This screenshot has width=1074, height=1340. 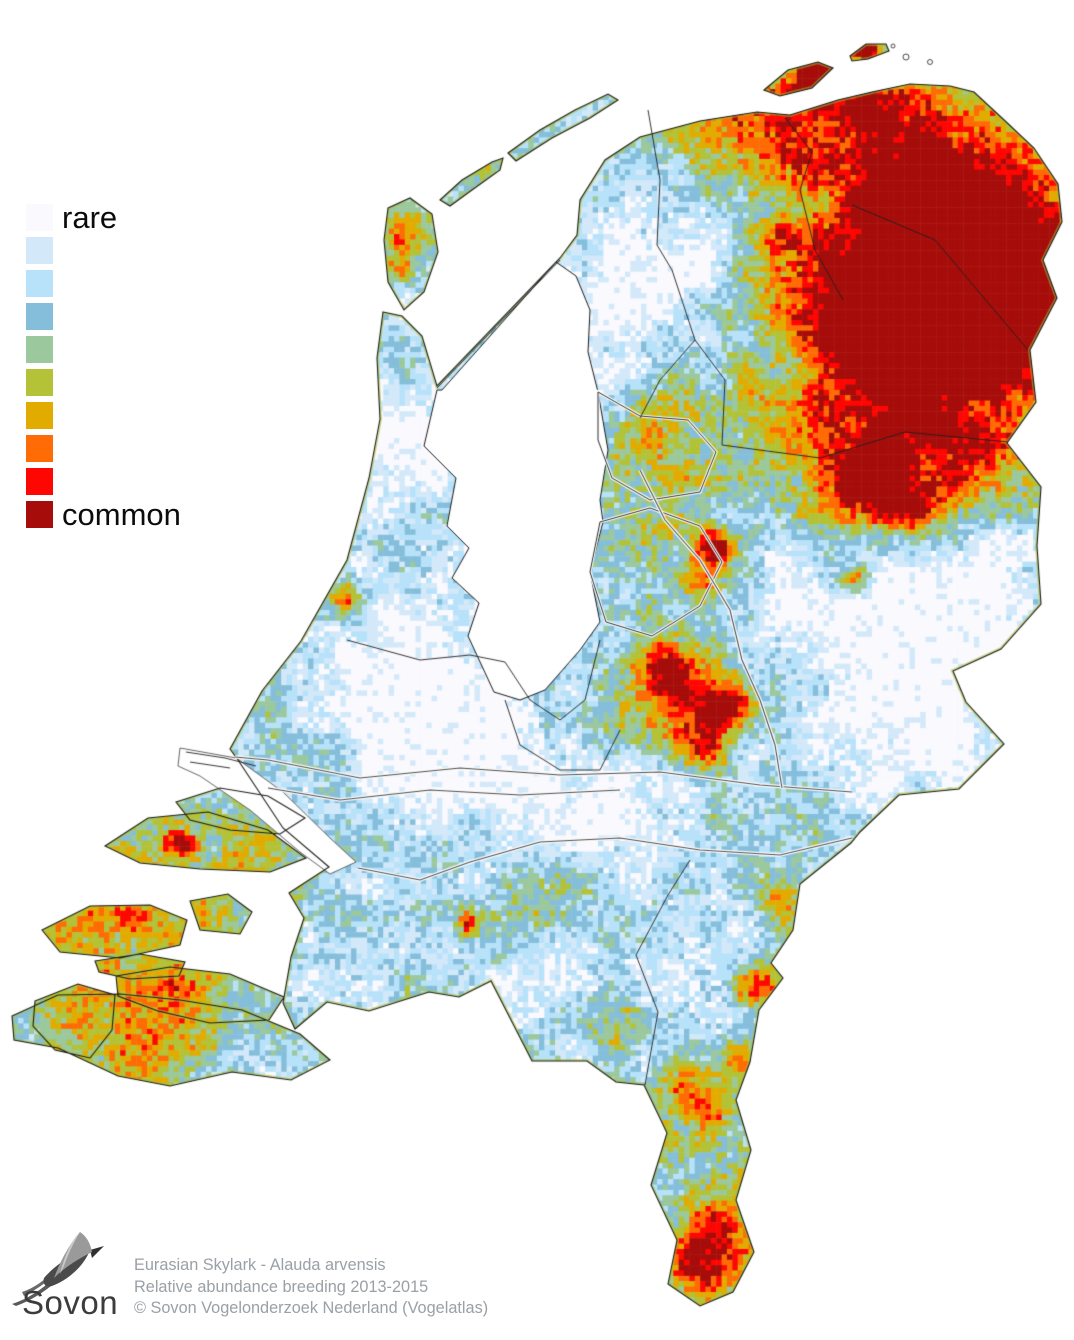 I want to click on legend-row: rare, so click(x=103, y=217).